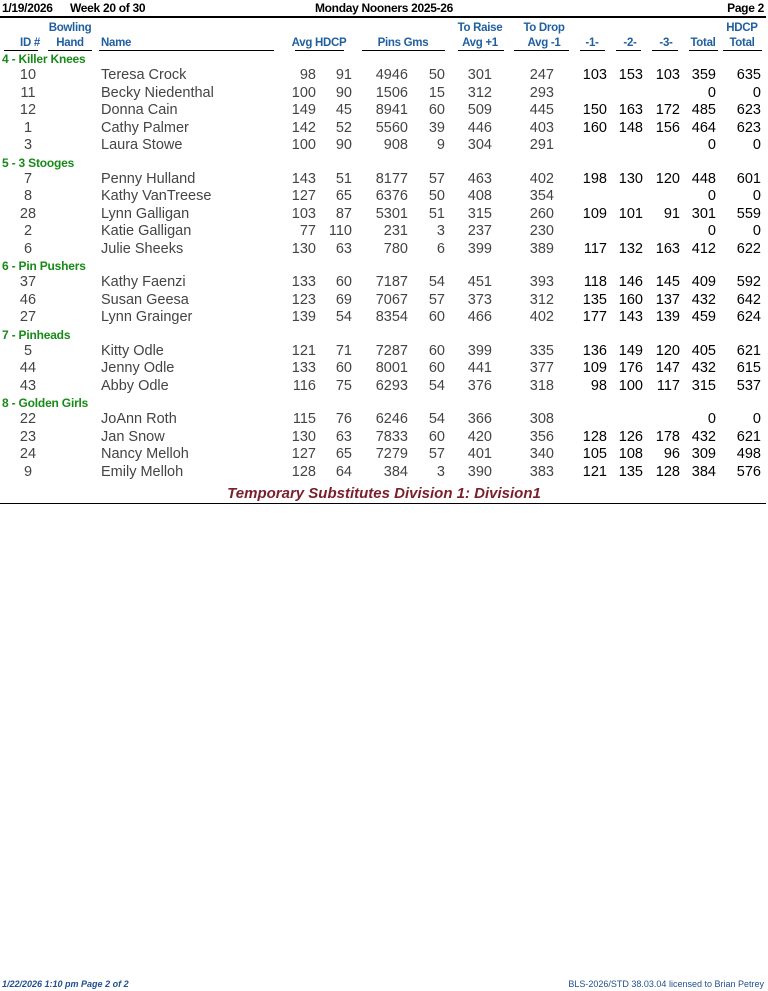  Describe the element at coordinates (28, 454) in the screenshot. I see `bowler-id: 24` at that location.